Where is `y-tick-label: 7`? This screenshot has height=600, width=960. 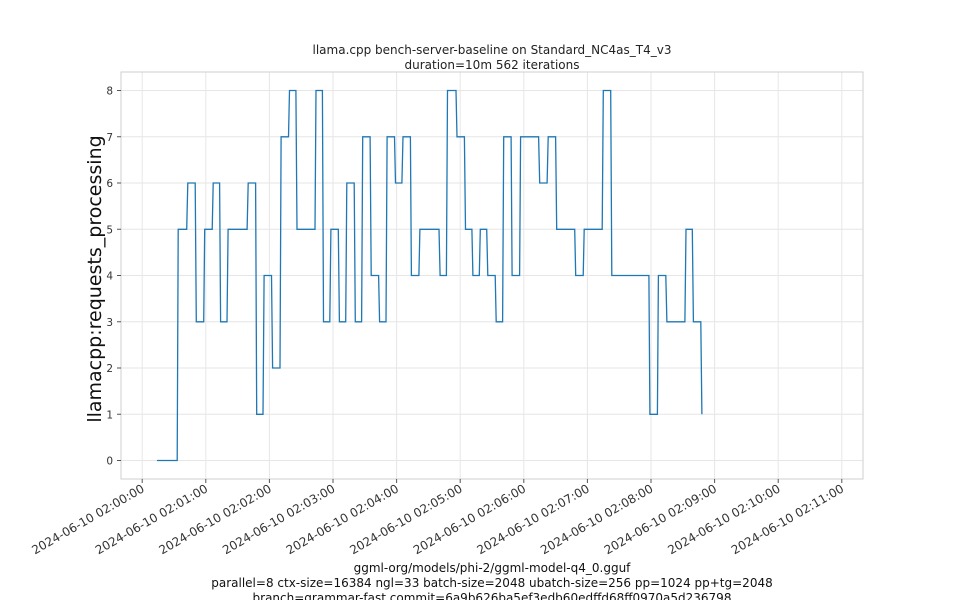 y-tick-label: 7 is located at coordinates (109, 138).